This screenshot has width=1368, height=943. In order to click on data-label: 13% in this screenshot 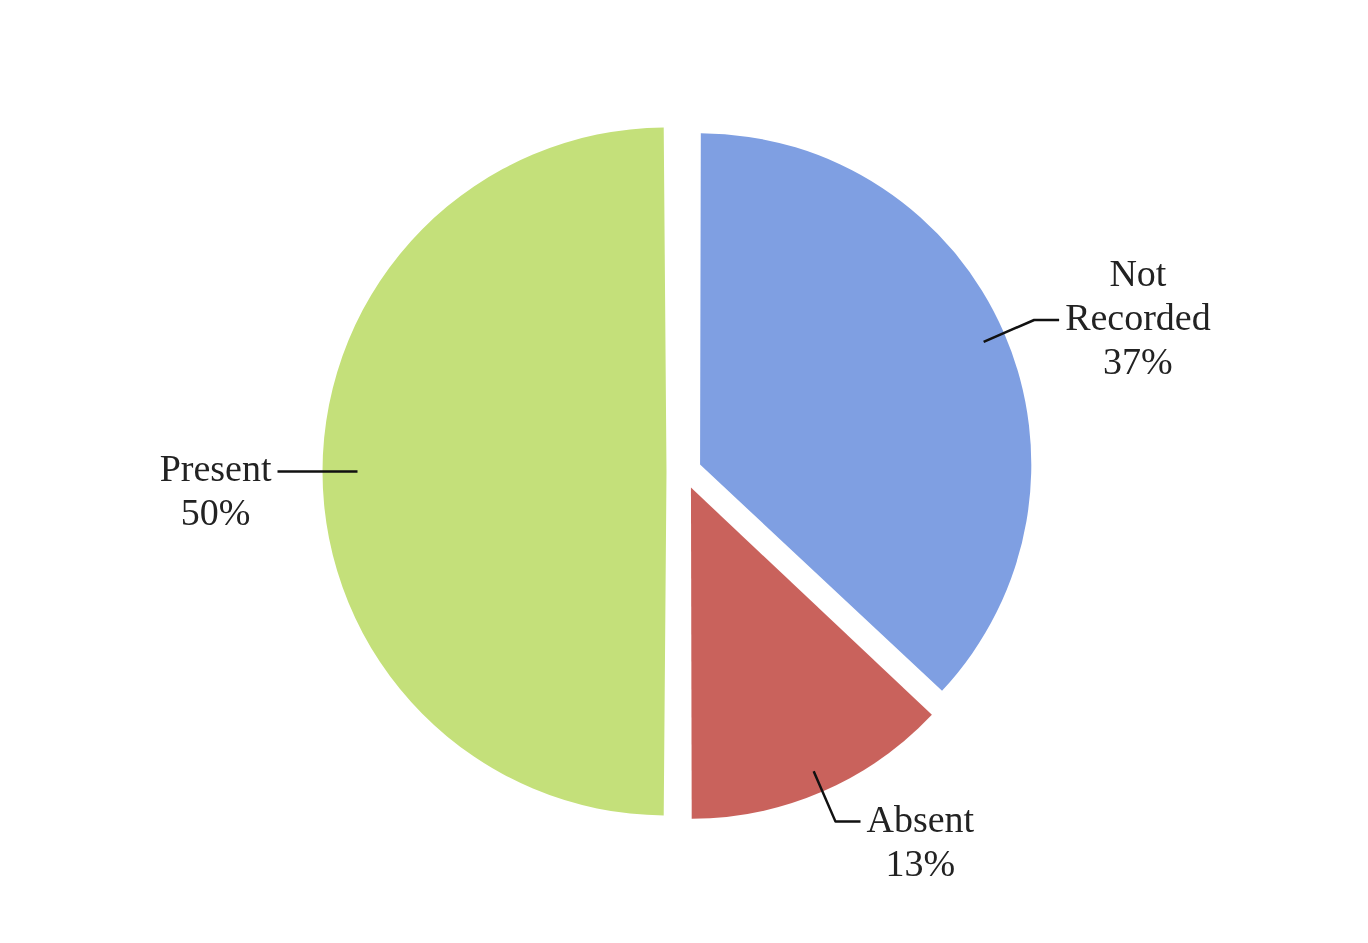, I will do `click(920, 862)`.